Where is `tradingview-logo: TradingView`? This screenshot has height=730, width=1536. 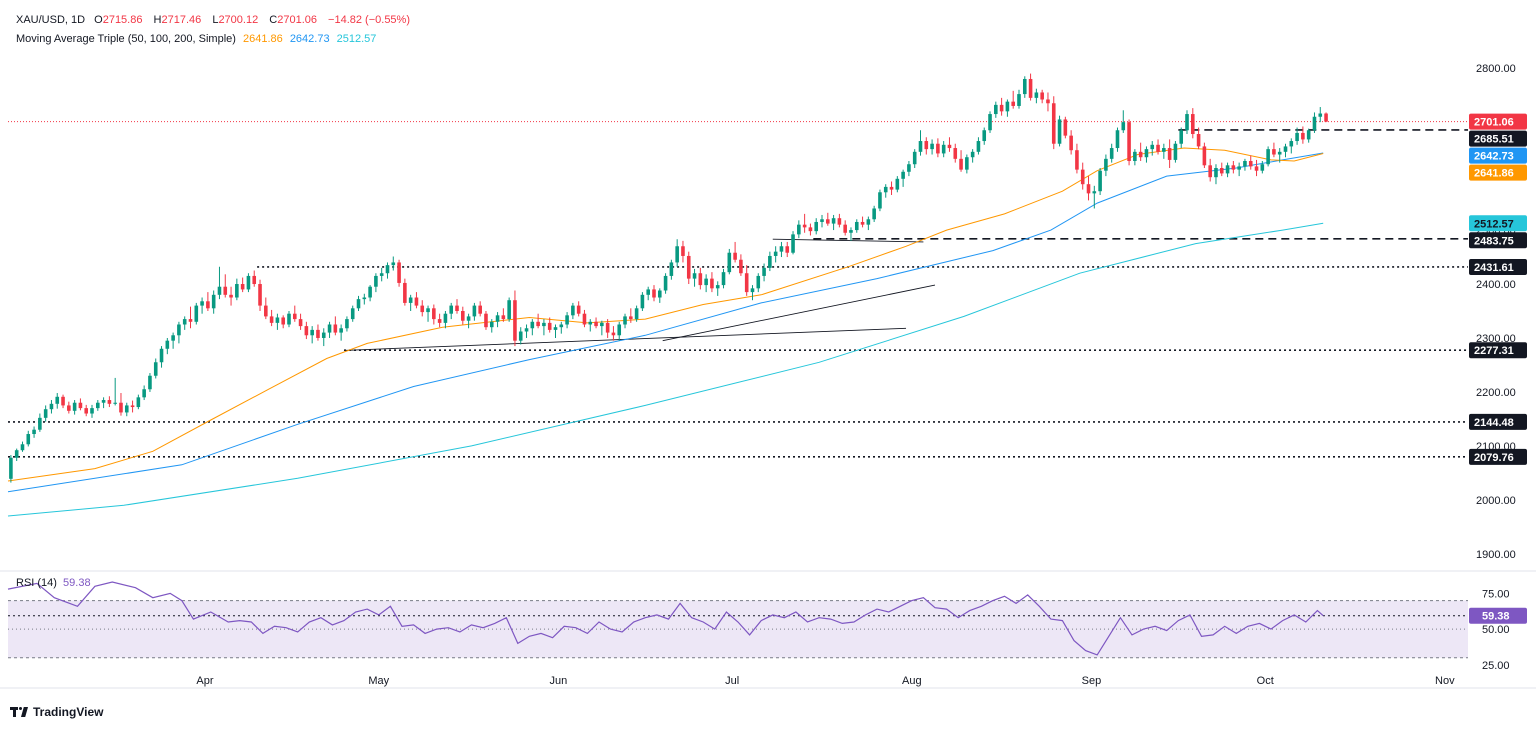
tradingview-logo: TradingView is located at coordinates (56, 712).